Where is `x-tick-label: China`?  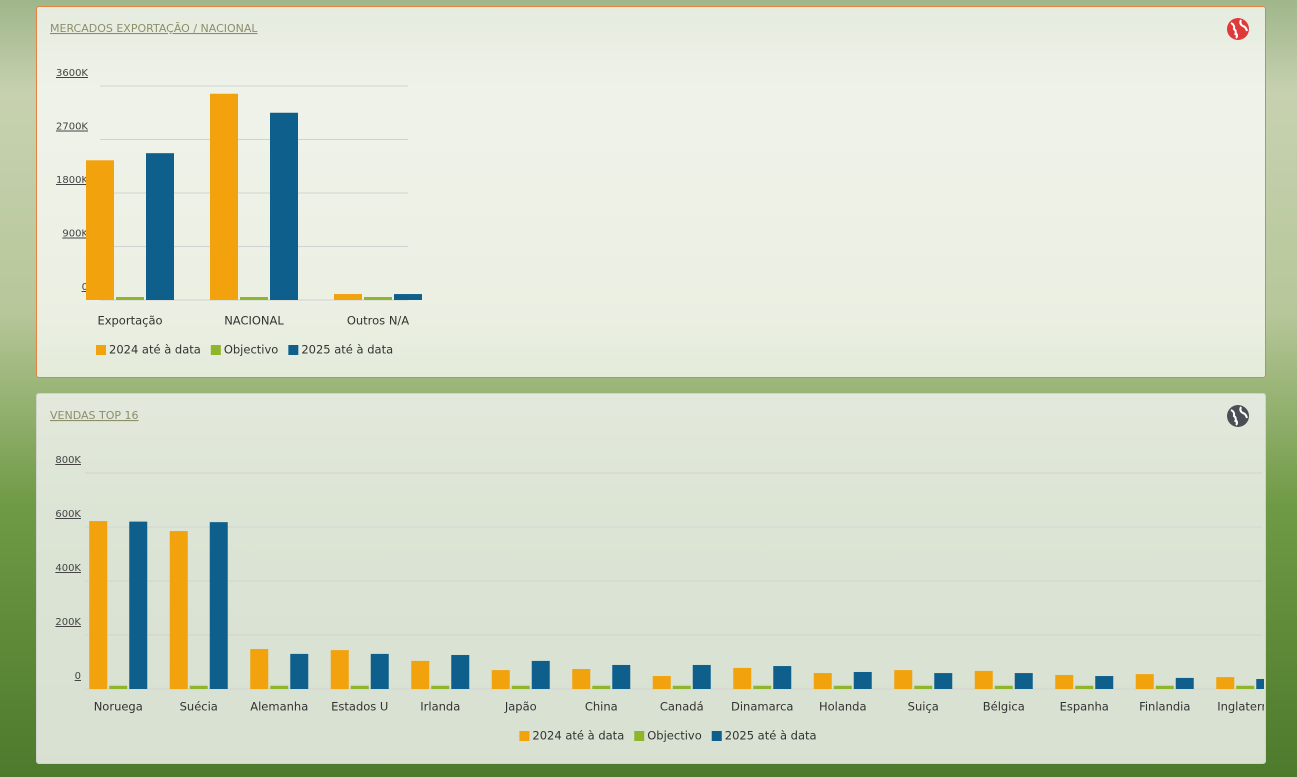
x-tick-label: China is located at coordinates (601, 707).